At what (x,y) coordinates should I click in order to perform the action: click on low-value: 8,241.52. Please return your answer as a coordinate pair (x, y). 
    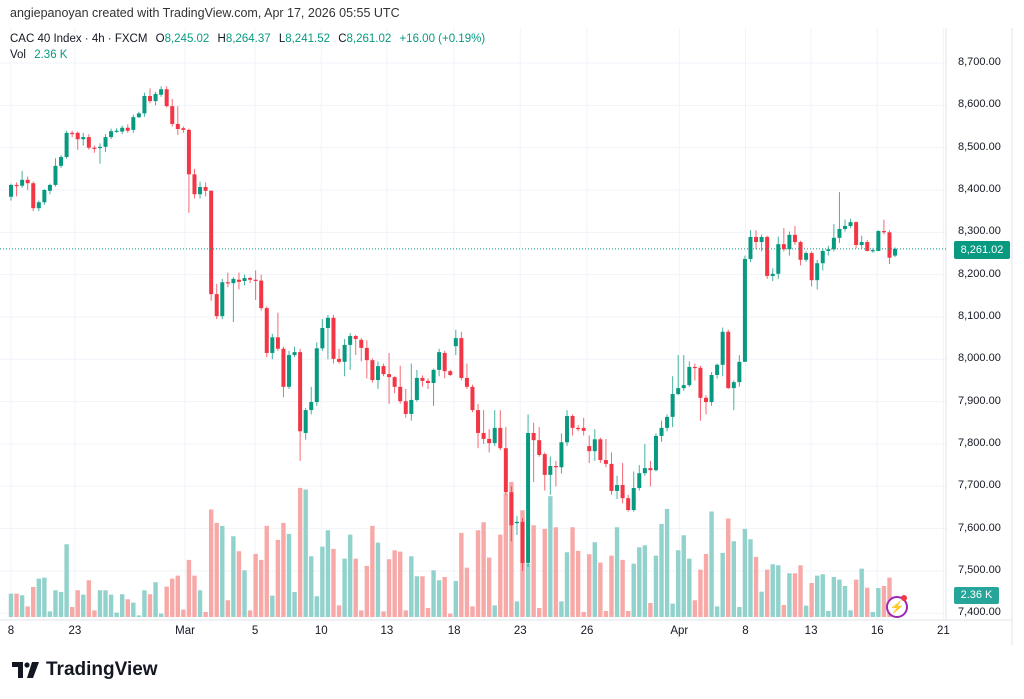
    Looking at the image, I should click on (307, 39).